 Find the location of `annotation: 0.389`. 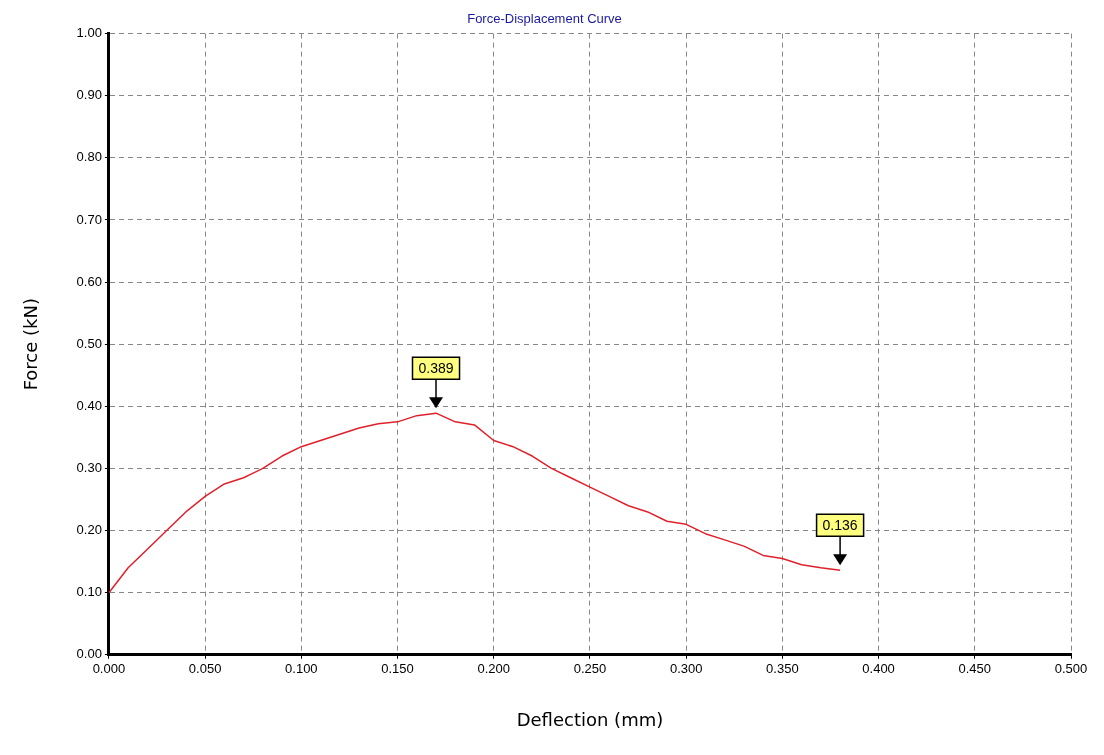

annotation: 0.389 is located at coordinates (436, 368).